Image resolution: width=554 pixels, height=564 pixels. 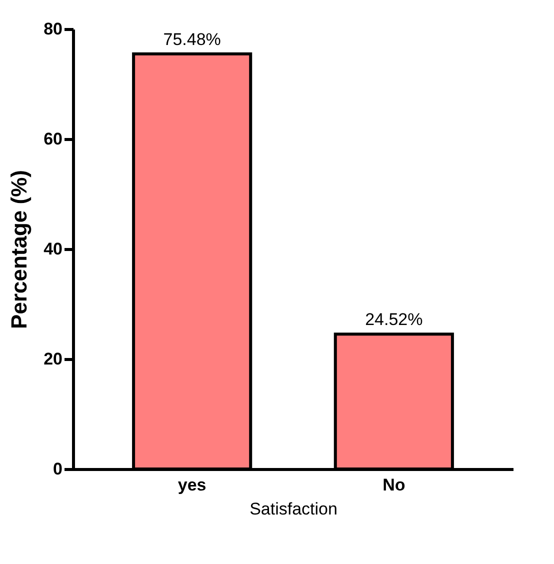 What do you see at coordinates (53, 139) in the screenshot?
I see `y-tick-label: 60` at bounding box center [53, 139].